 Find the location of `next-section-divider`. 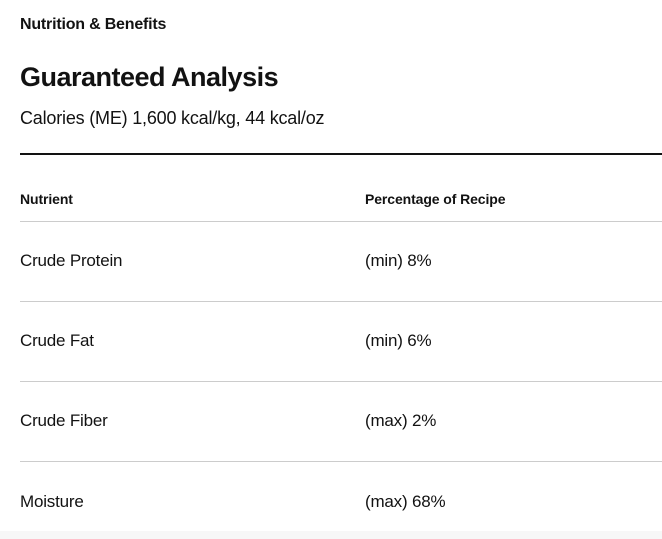

next-section-divider is located at coordinates (331, 535).